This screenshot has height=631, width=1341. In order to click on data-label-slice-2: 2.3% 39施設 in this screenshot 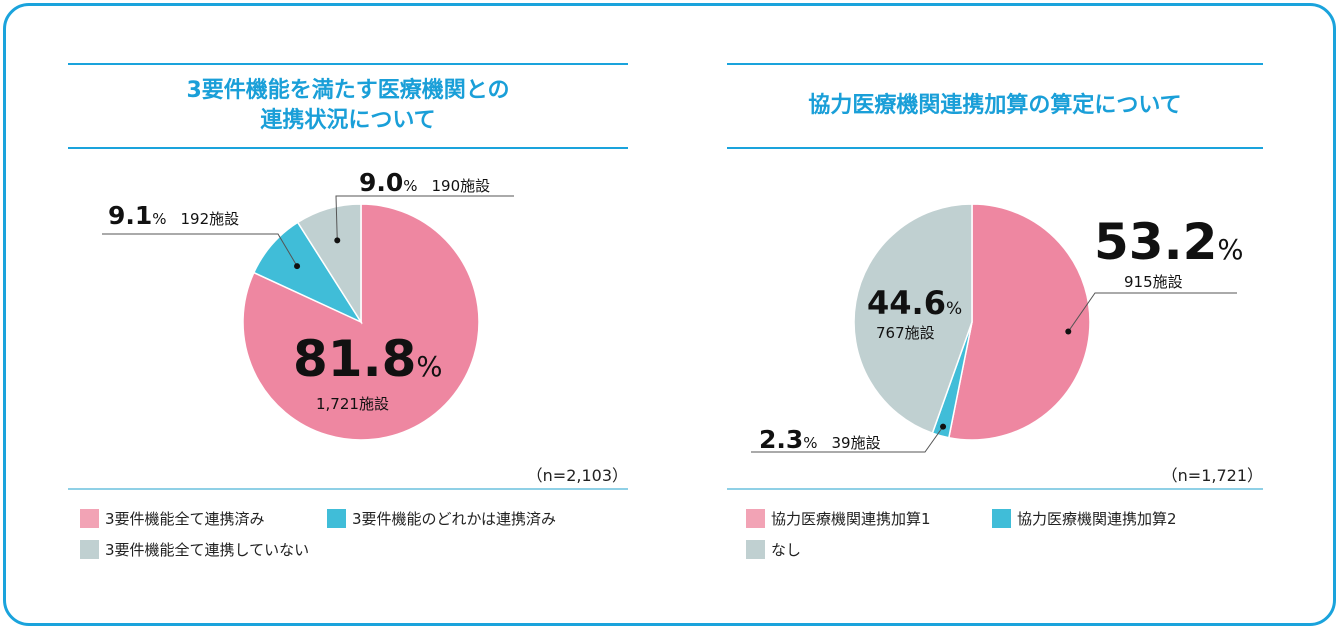, I will do `click(820, 439)`.